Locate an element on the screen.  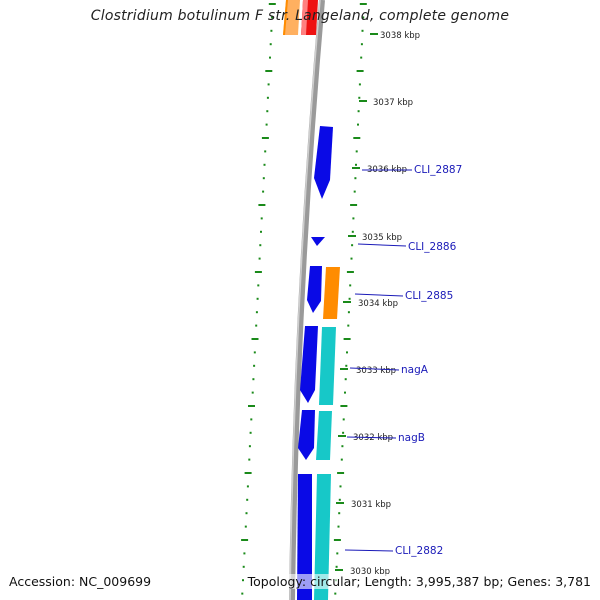
gene-block-cli-2882-cyan is located at coordinates (322, 537).